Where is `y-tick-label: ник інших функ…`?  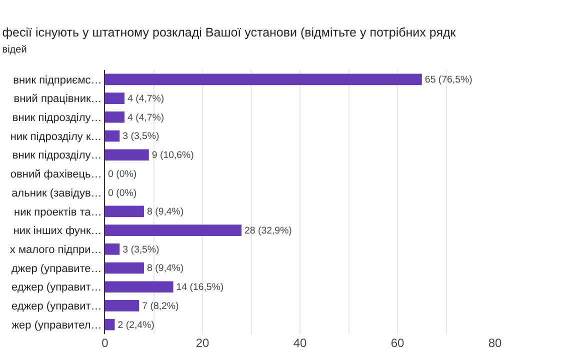
y-tick-label: ник інших функ… is located at coordinates (57, 231).